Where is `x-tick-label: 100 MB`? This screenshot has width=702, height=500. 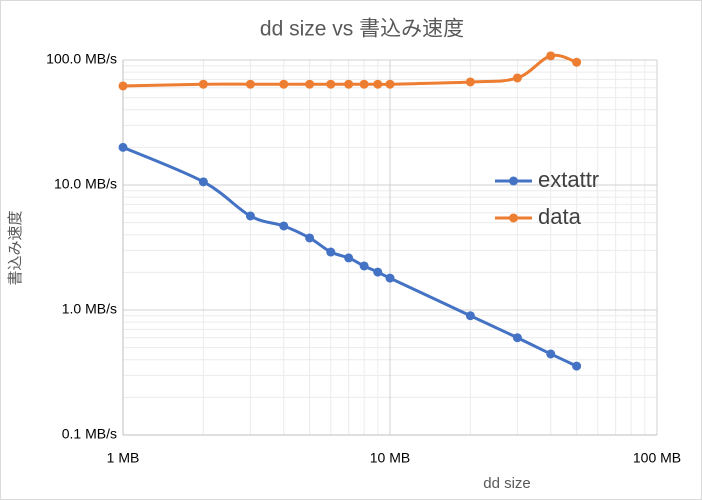 x-tick-label: 100 MB is located at coordinates (657, 458).